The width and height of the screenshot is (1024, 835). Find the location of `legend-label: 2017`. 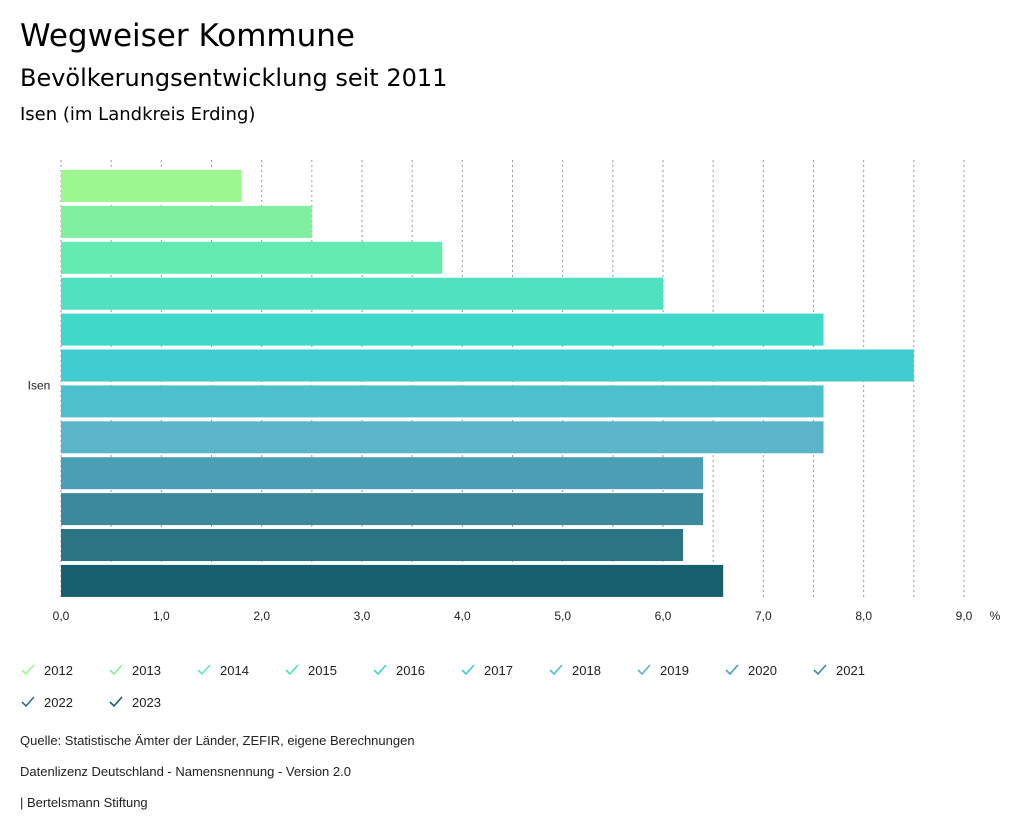

legend-label: 2017 is located at coordinates (498, 670).